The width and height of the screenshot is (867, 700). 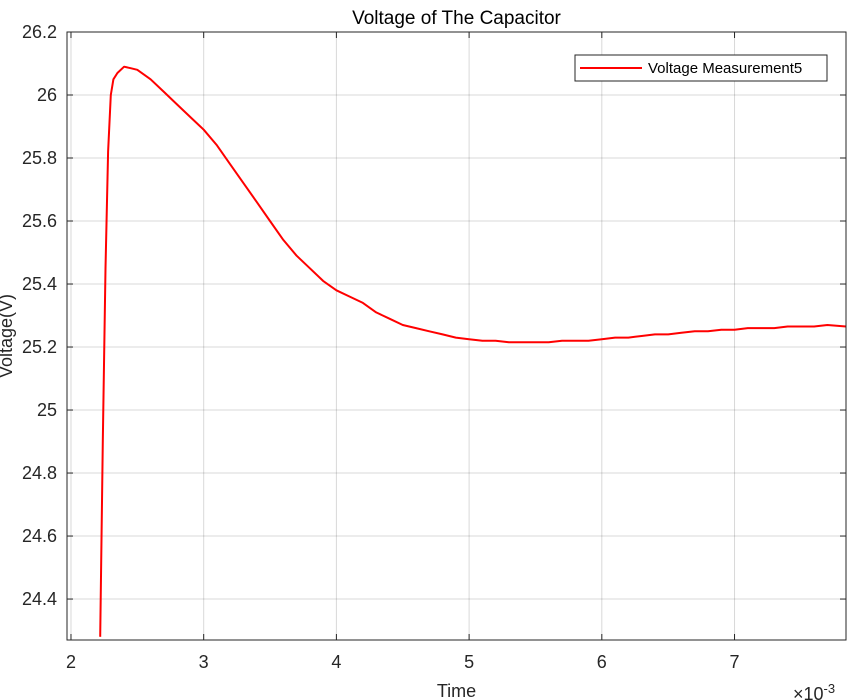 What do you see at coordinates (47, 410) in the screenshot?
I see `y-tick-label: 25` at bounding box center [47, 410].